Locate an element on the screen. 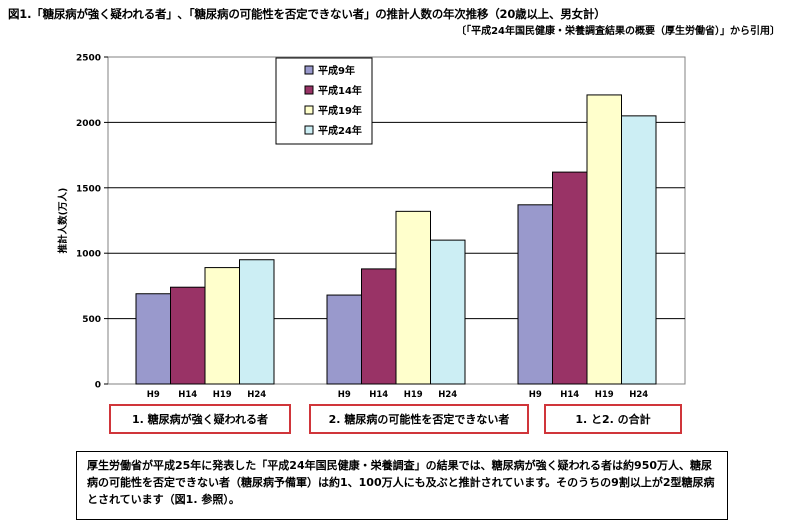 The image size is (794, 532). group-label-2: 2. 糖尿病の可能性を否定できない者 is located at coordinates (419, 419).